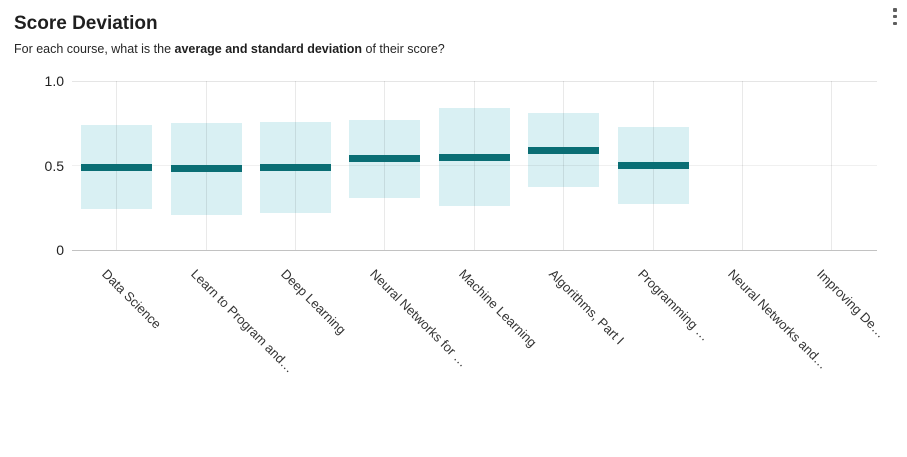 This screenshot has height=457, width=907. Describe the element at coordinates (268, 49) in the screenshot. I see `subtitle-bold: average and standard deviation` at that location.